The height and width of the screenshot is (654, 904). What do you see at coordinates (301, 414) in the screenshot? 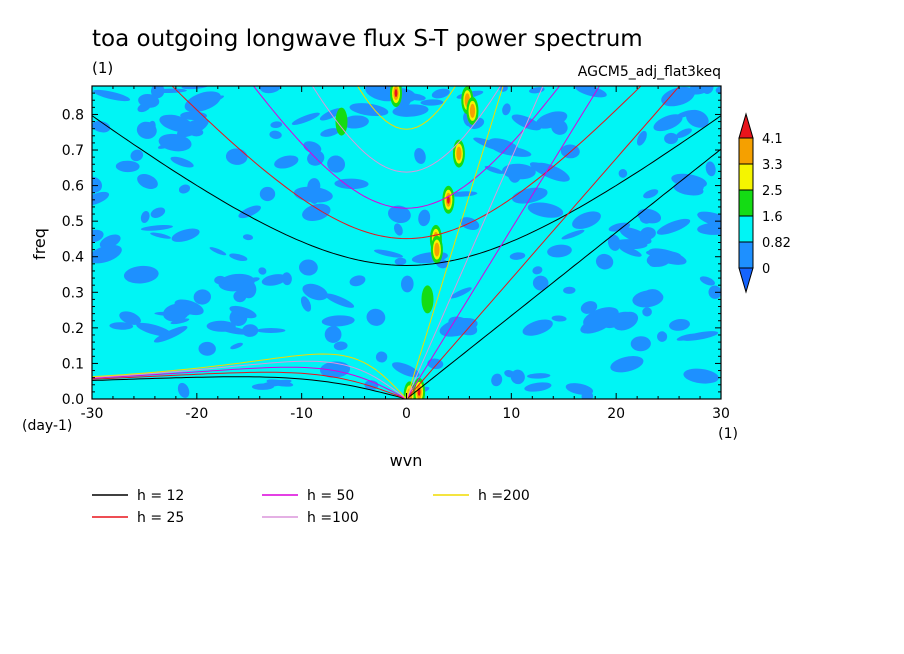
I see `x-tick-label: -10` at bounding box center [301, 414].